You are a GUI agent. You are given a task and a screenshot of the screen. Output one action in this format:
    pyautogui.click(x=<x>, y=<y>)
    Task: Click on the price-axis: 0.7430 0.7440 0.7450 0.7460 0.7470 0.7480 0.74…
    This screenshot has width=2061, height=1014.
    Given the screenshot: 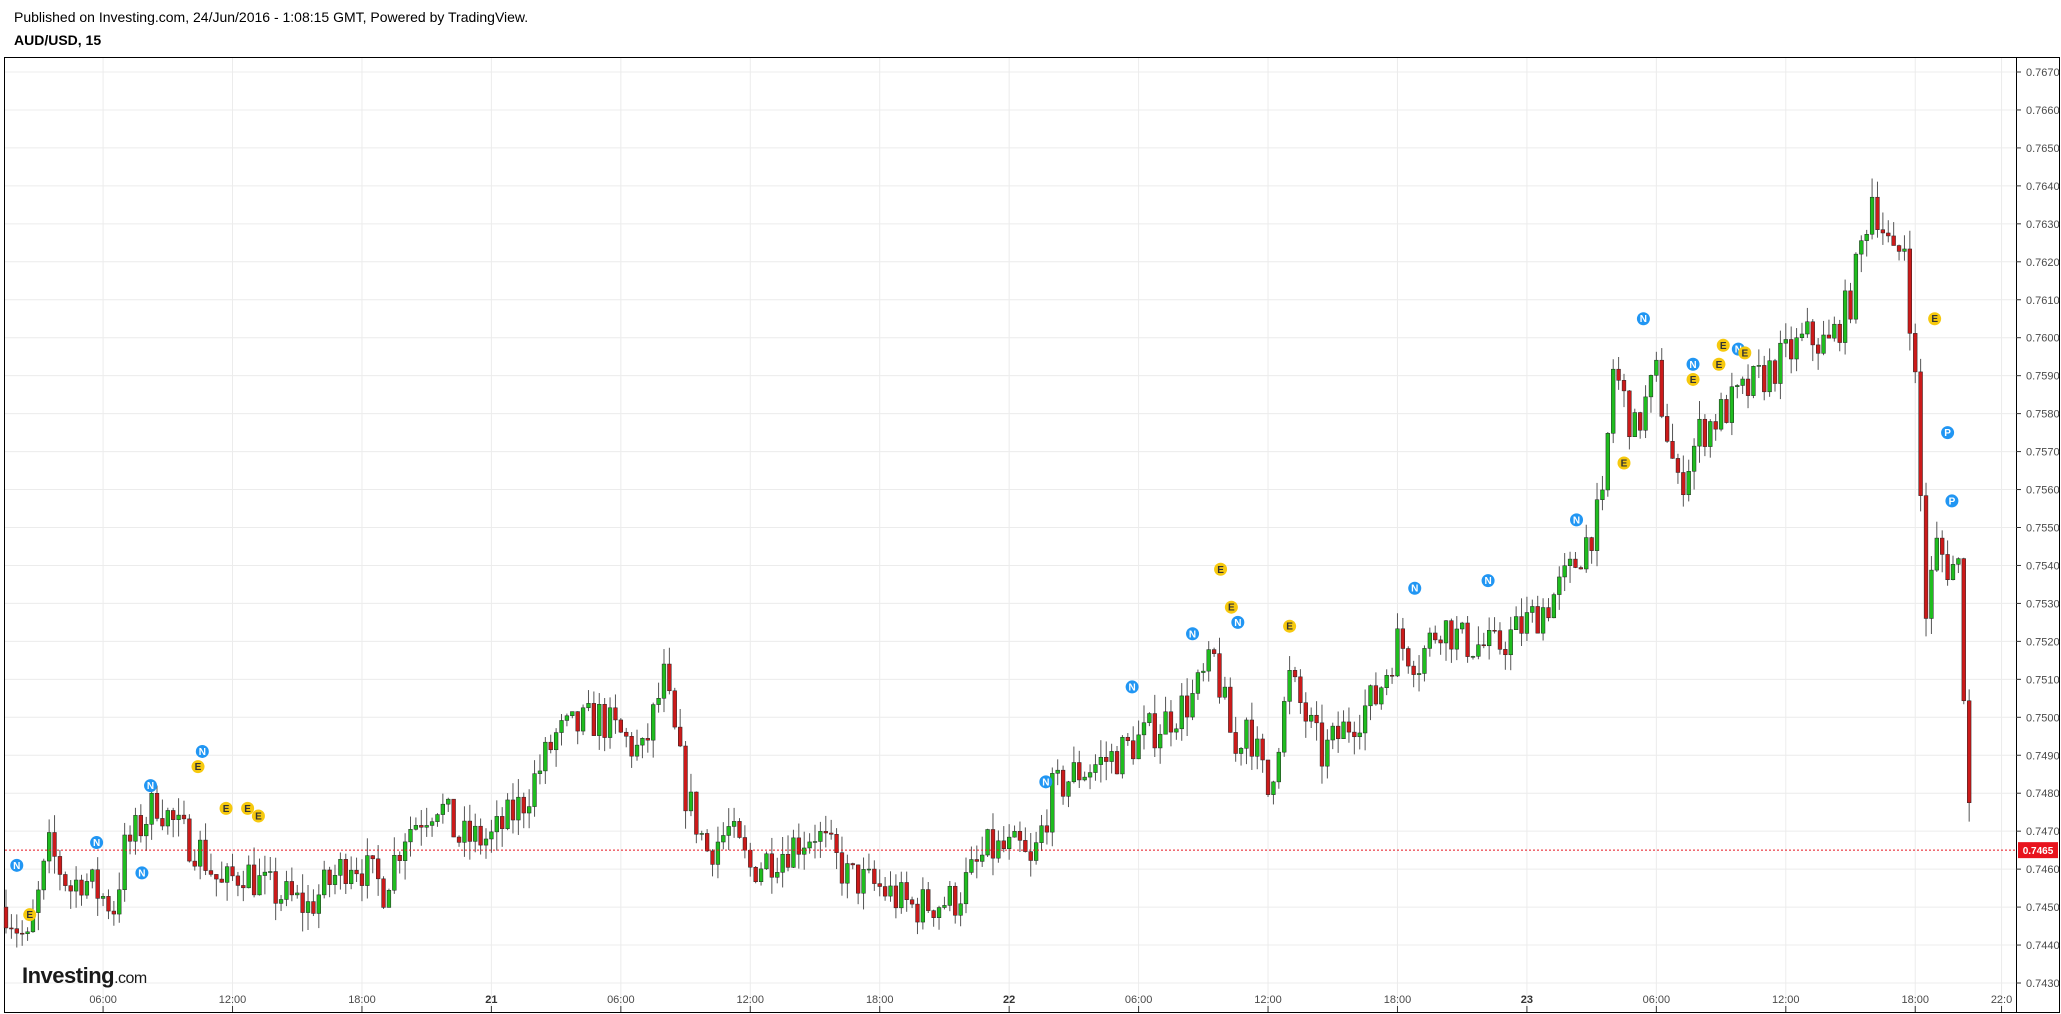 What is the action you would take?
    pyautogui.click(x=2038, y=528)
    